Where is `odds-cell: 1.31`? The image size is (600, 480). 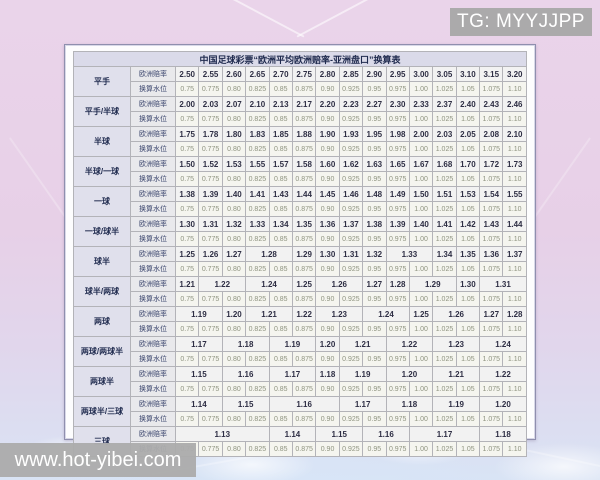
odds-cell: 1.31 is located at coordinates (210, 224).